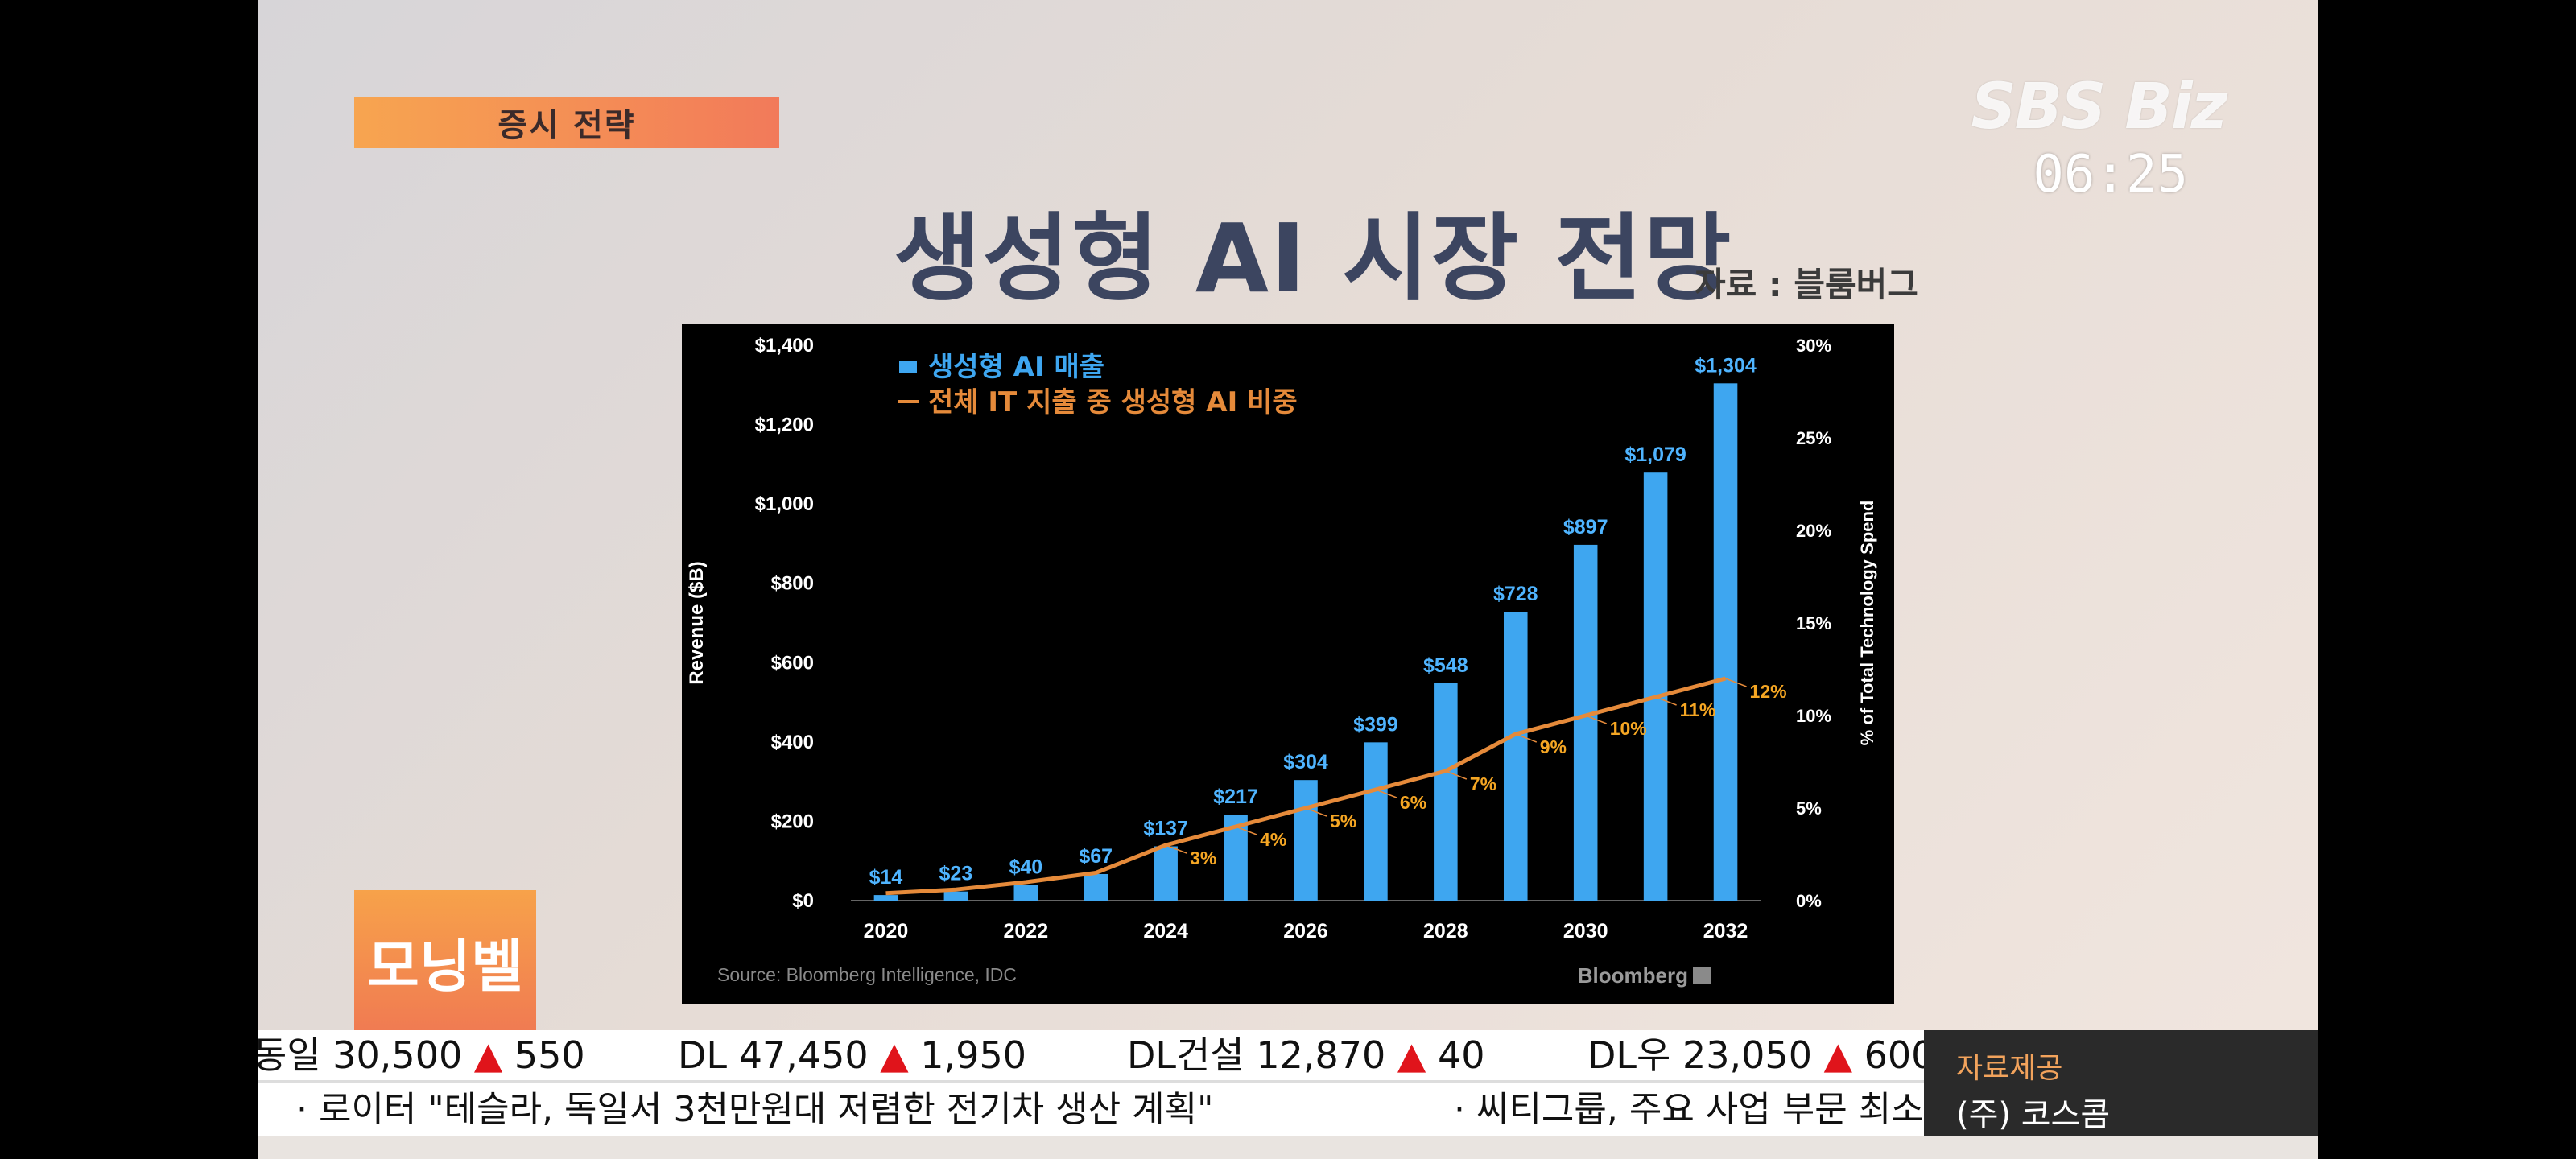  Describe the element at coordinates (792, 584) in the screenshot. I see `y-tick-label: $800` at that location.